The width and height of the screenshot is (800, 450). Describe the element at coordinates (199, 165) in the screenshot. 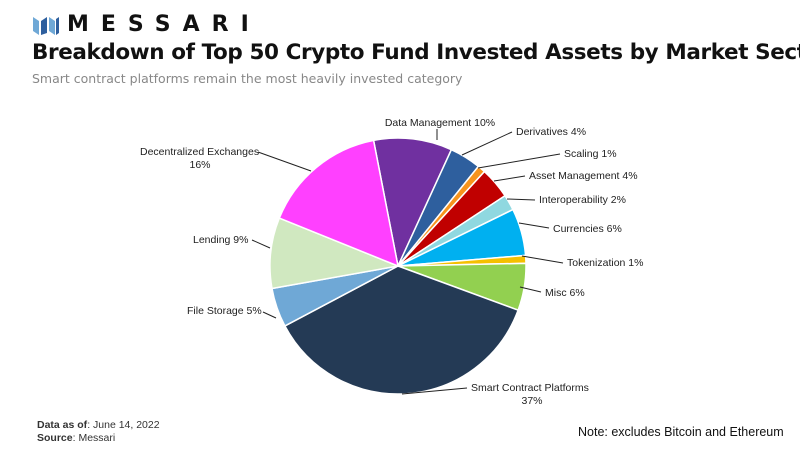

I see `slice-value-decentralized-exchanges: 16%` at that location.